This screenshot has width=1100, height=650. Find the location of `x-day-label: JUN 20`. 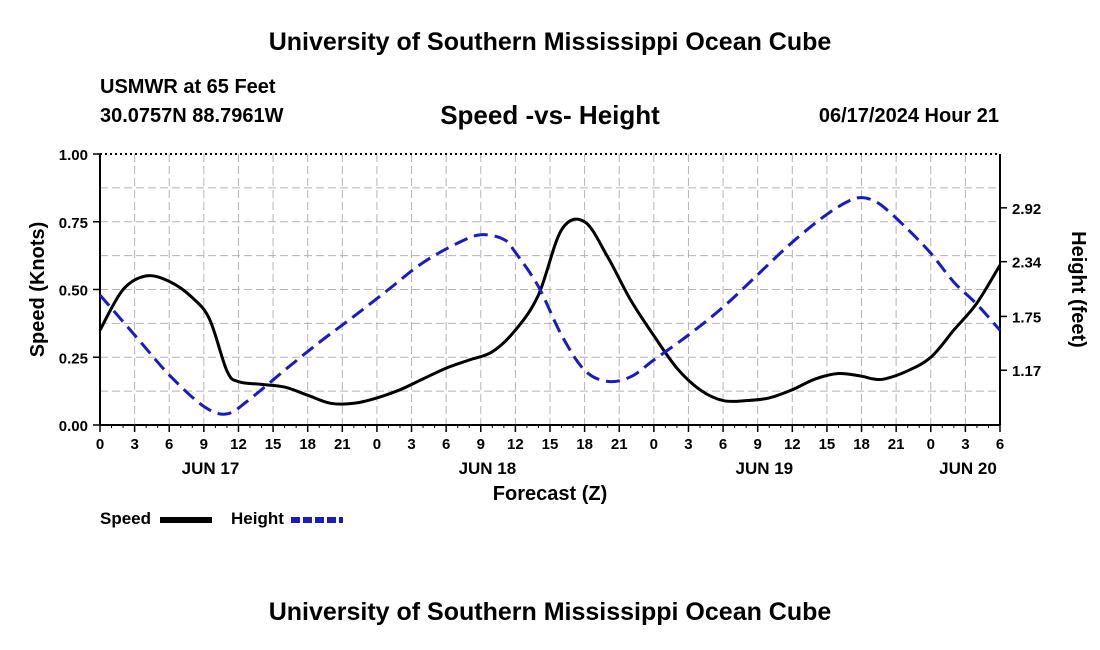

x-day-label: JUN 20 is located at coordinates (968, 468).